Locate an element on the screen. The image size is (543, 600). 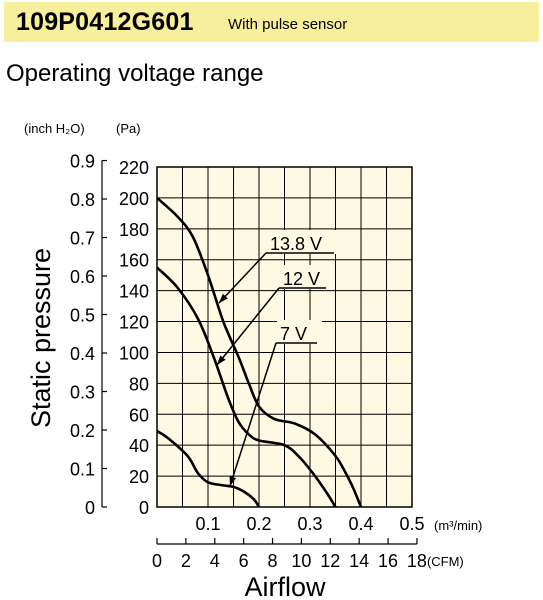
x-tick-label: 0.1 is located at coordinates (207, 524).